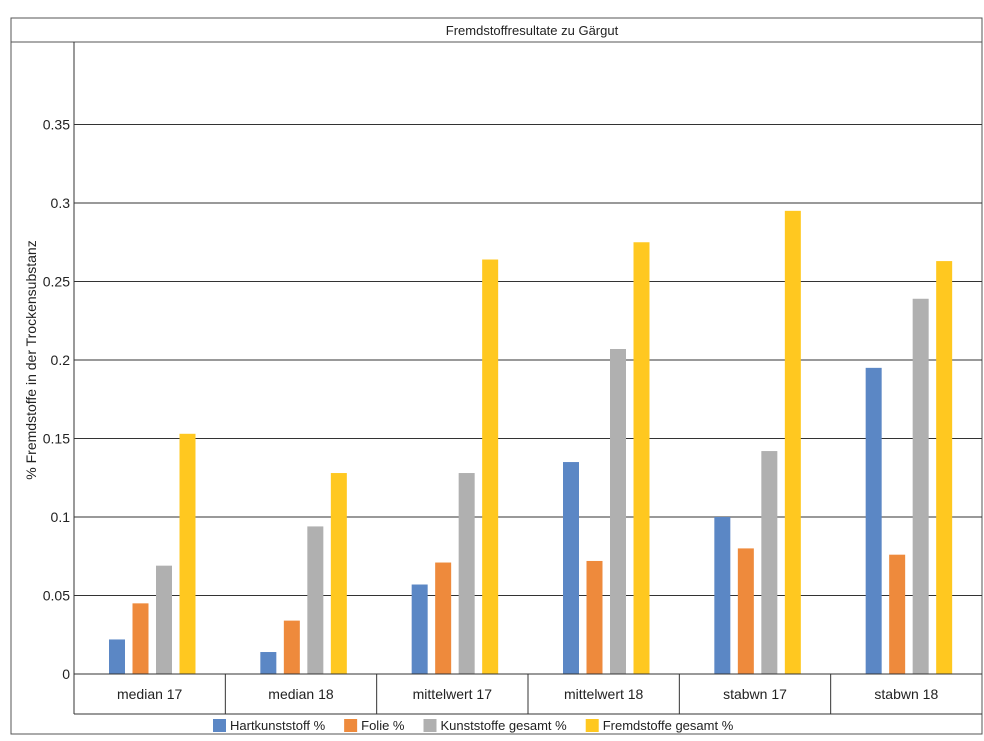  What do you see at coordinates (668, 725) in the screenshot?
I see `legend-label: Fremdstoffe gesamt %` at bounding box center [668, 725].